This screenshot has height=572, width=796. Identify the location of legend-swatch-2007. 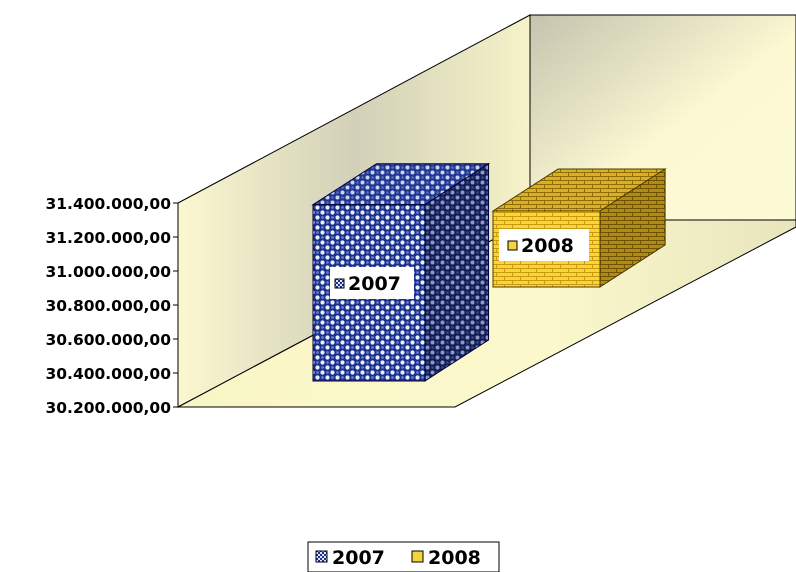
(321, 556).